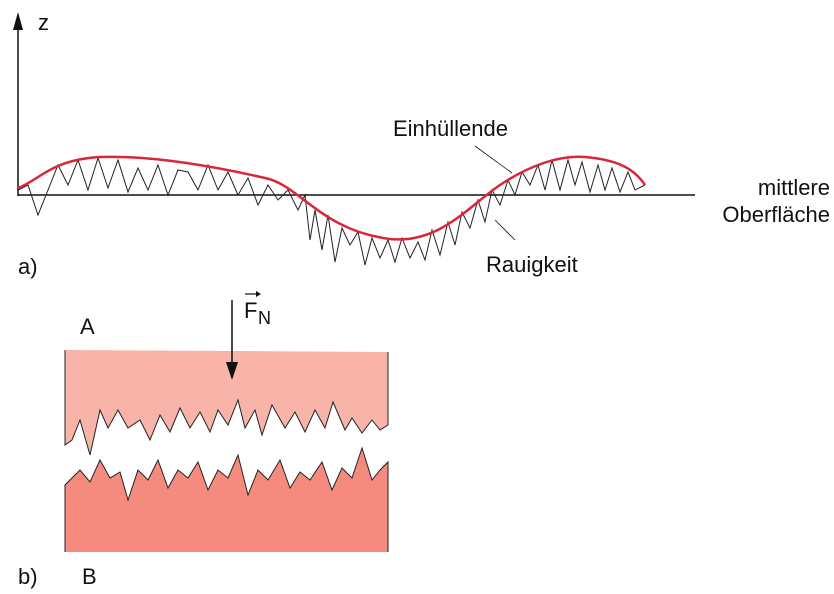 The width and height of the screenshot is (834, 594). What do you see at coordinates (505, 230) in the screenshot?
I see `roughness-leader` at bounding box center [505, 230].